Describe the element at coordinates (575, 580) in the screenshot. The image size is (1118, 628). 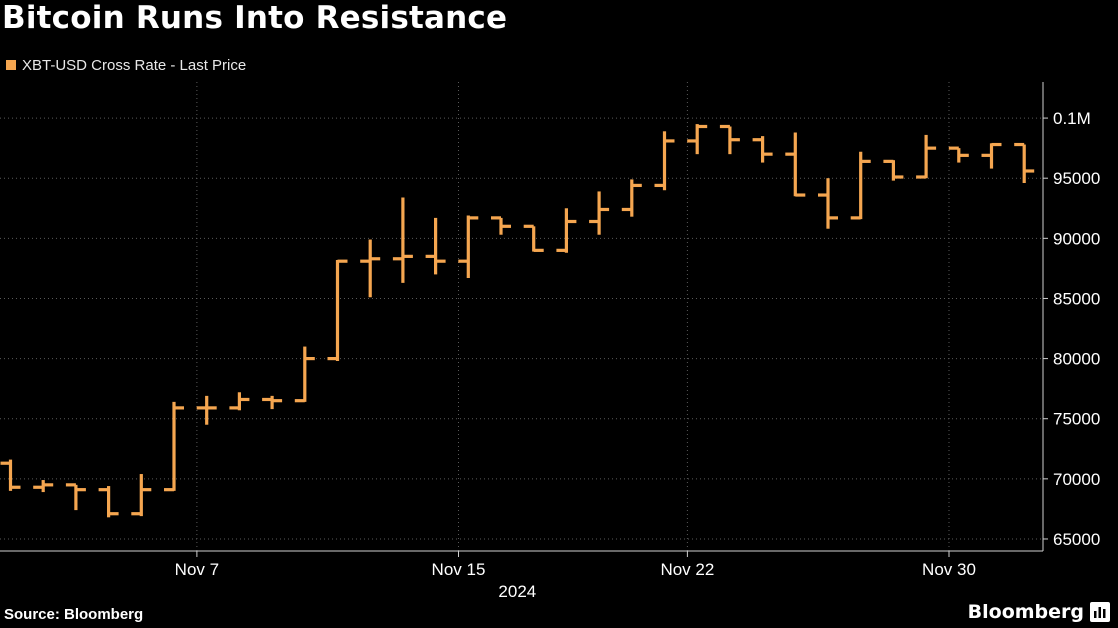
I see `x-axis-labels: Nov 7 Nov 15 Nov 22 Nov 30 2024` at that location.